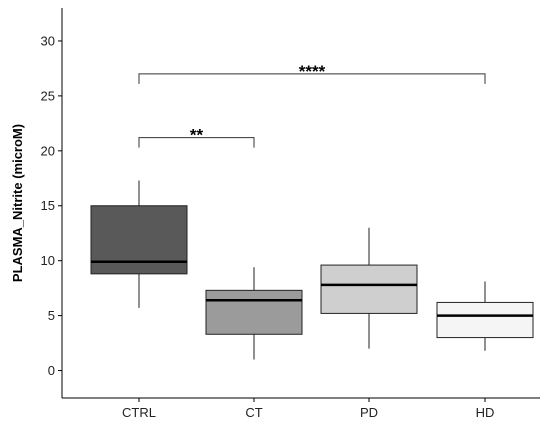 This screenshot has height=431, width=550. I want to click on y-axis-title-group: PLASMA_Nitrite (microM), so click(17, 203).